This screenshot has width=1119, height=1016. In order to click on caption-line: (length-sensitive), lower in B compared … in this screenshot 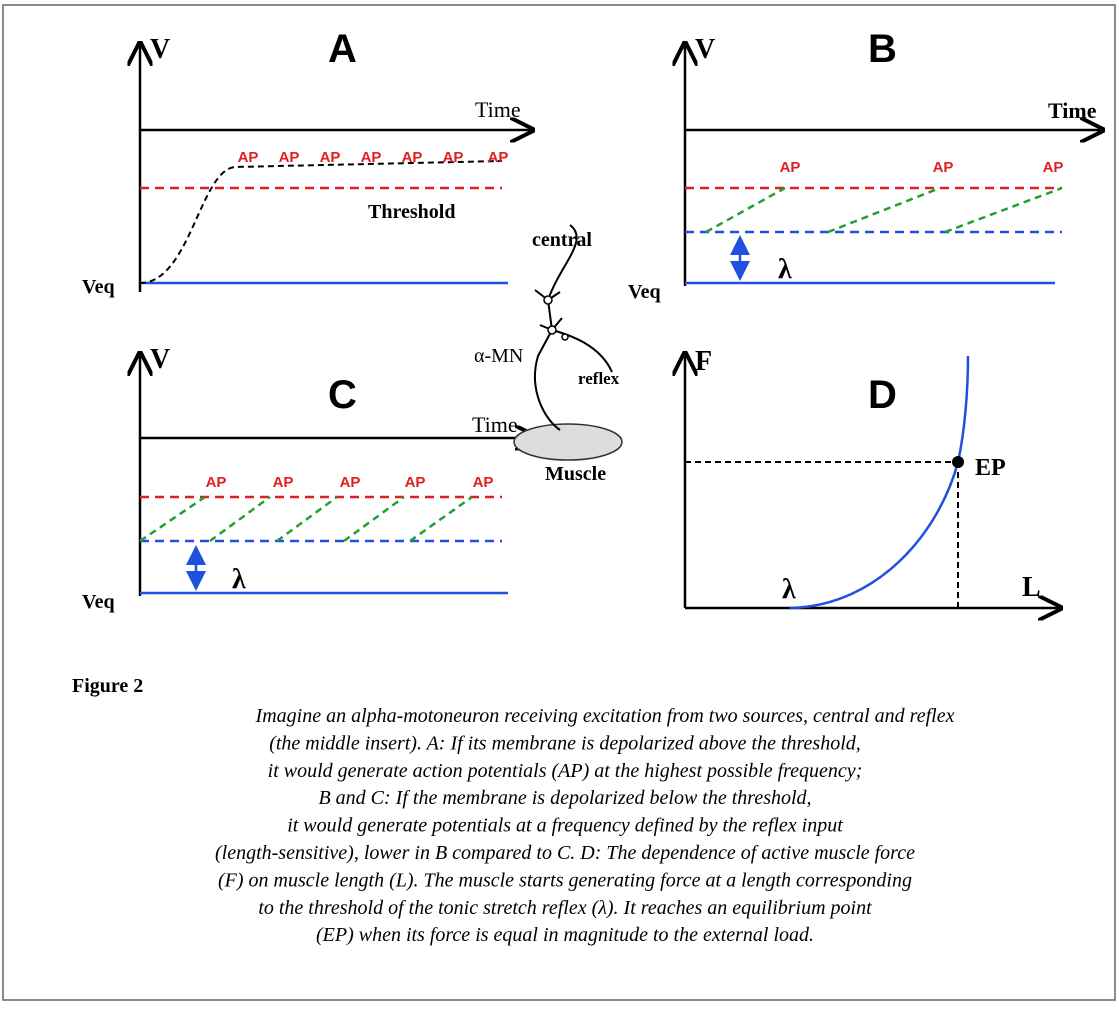, I will do `click(565, 853)`.